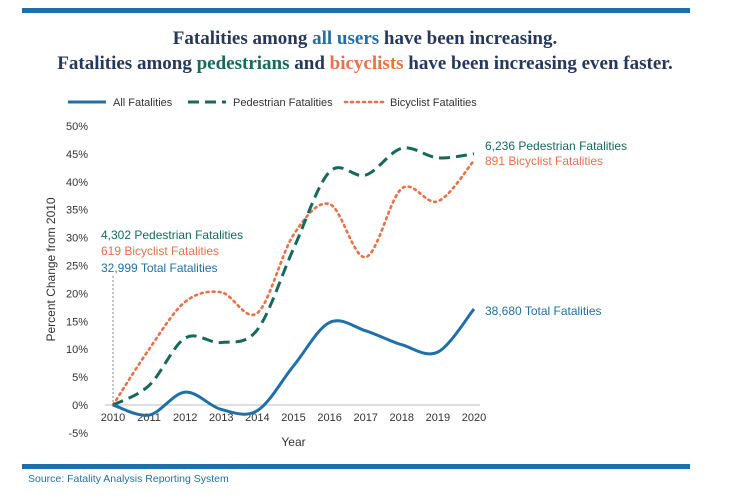 The width and height of the screenshot is (730, 499). What do you see at coordinates (283, 103) in the screenshot?
I see `legend-label: Pedestrian Fatalities` at bounding box center [283, 103].